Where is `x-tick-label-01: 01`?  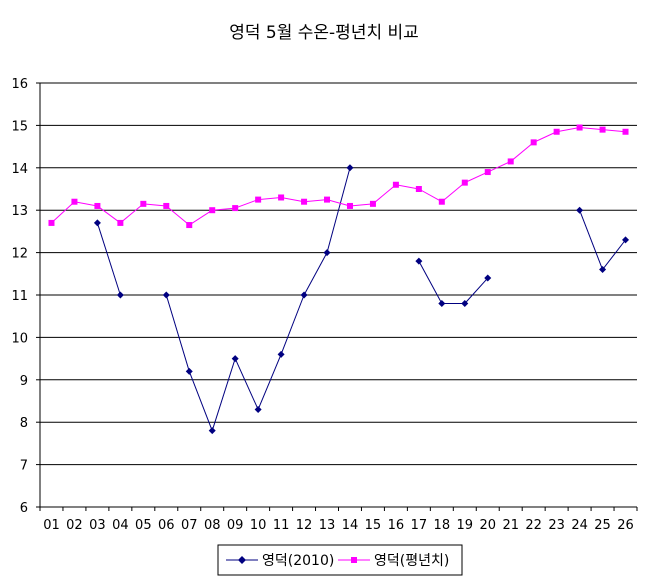 x-tick-label-01: 01 is located at coordinates (51, 525).